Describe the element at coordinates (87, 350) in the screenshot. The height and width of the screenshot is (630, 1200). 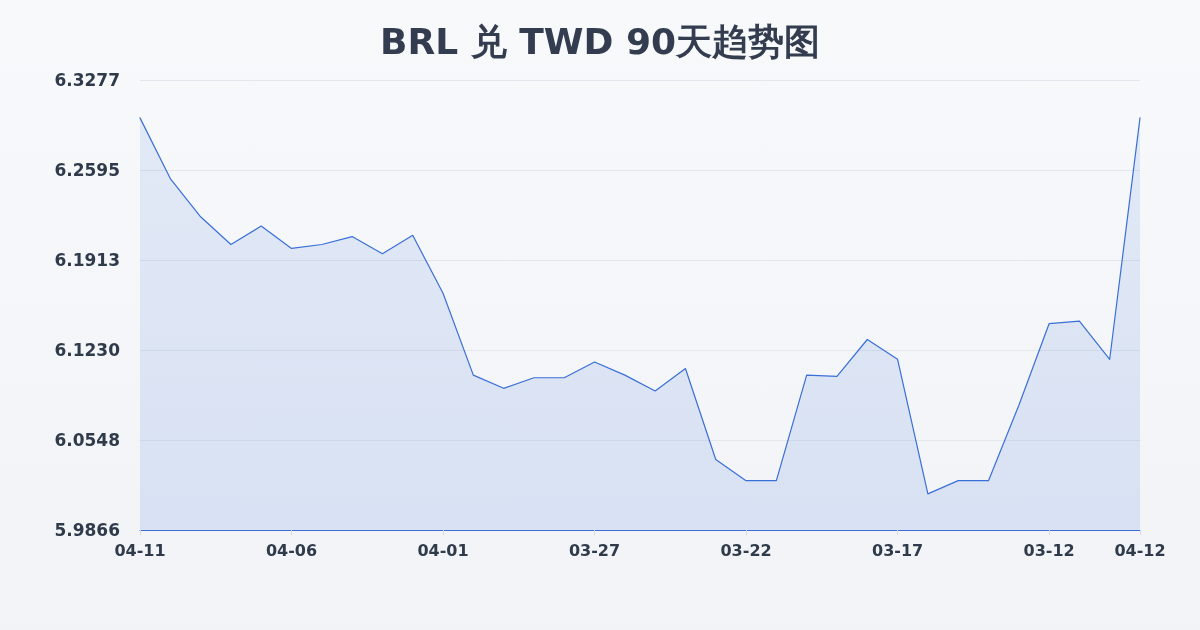
I see `y-tick-label: 6.1230` at that location.